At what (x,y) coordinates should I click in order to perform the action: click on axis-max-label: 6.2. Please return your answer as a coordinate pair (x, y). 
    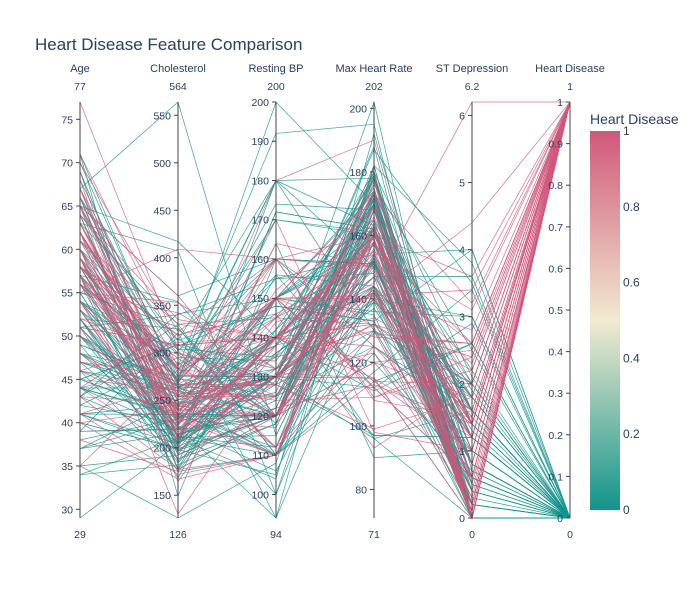
    Looking at the image, I should click on (472, 87).